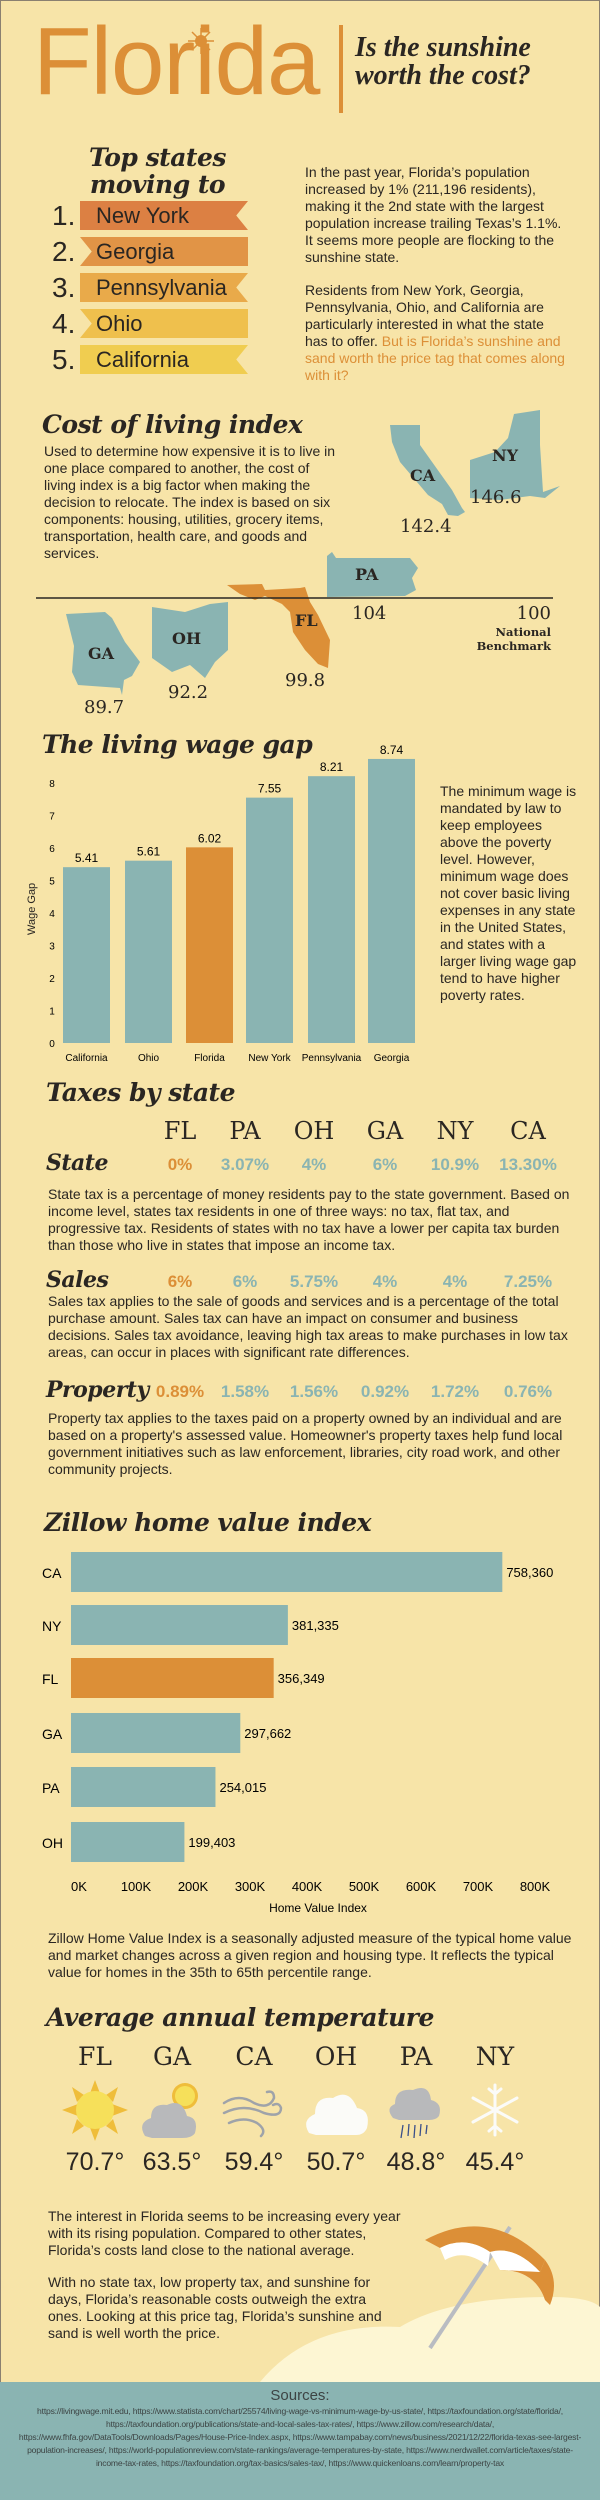  What do you see at coordinates (172, 2110) in the screenshot?
I see `partly-cloudy-icon` at bounding box center [172, 2110].